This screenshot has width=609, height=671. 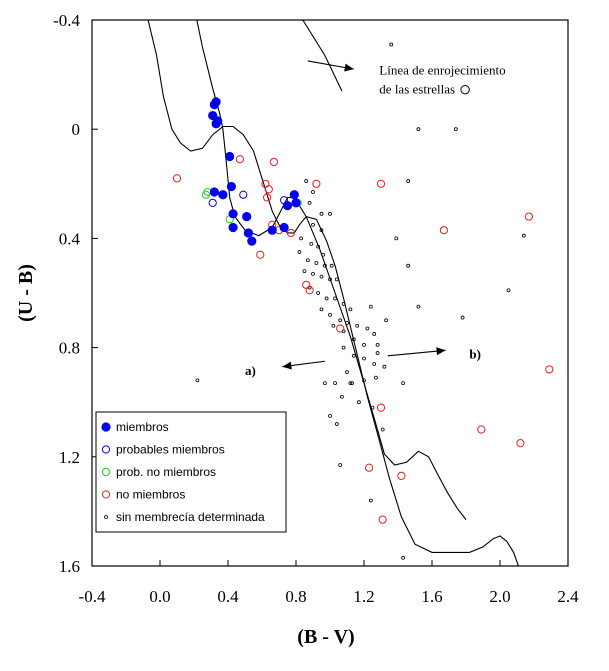 What do you see at coordinates (166, 472) in the screenshot?
I see `legend-label: prob. no miembros` at bounding box center [166, 472].